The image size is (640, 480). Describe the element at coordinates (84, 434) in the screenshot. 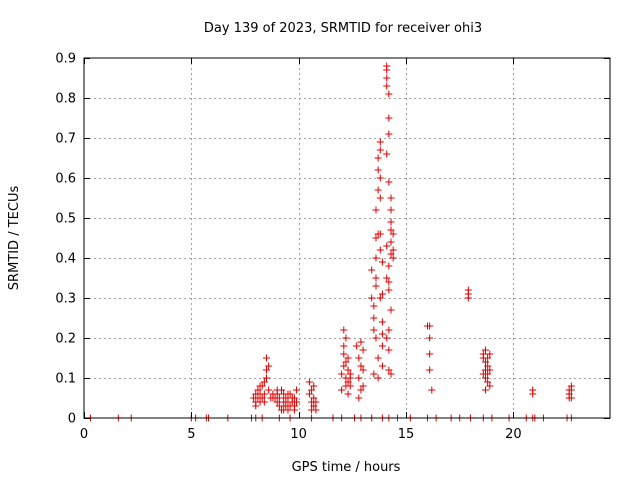

I see `x-tick-label: 0` at that location.